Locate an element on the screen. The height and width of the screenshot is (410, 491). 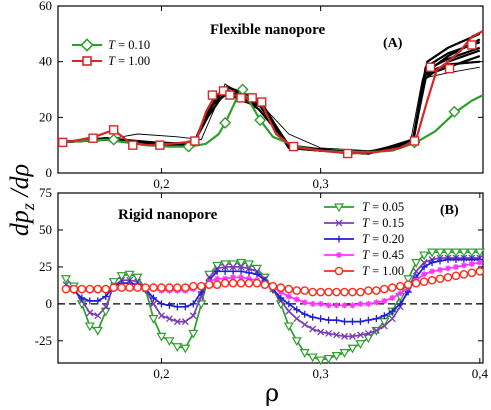
legend-marker-t100 is located at coordinates (87, 61).